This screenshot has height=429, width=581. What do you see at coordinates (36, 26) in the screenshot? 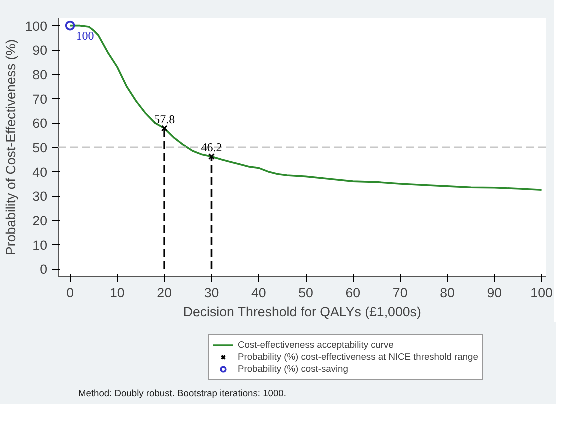
I see `y-tick-label: 100` at bounding box center [36, 26].